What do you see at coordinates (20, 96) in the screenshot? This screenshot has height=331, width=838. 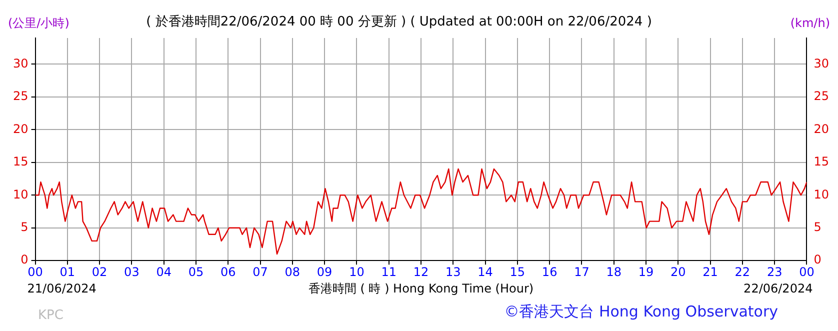 I see `y-tick-label: 25` at bounding box center [20, 96].